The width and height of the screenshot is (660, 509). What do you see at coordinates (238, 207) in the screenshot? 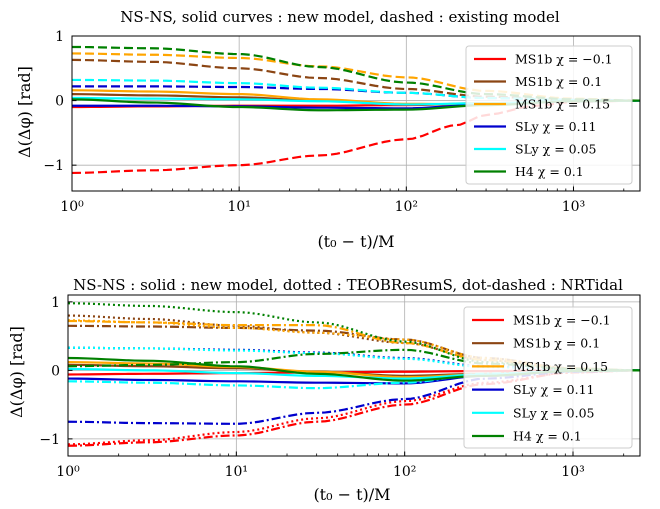
I see `top-x-tick-label: 10¹` at bounding box center [238, 207].